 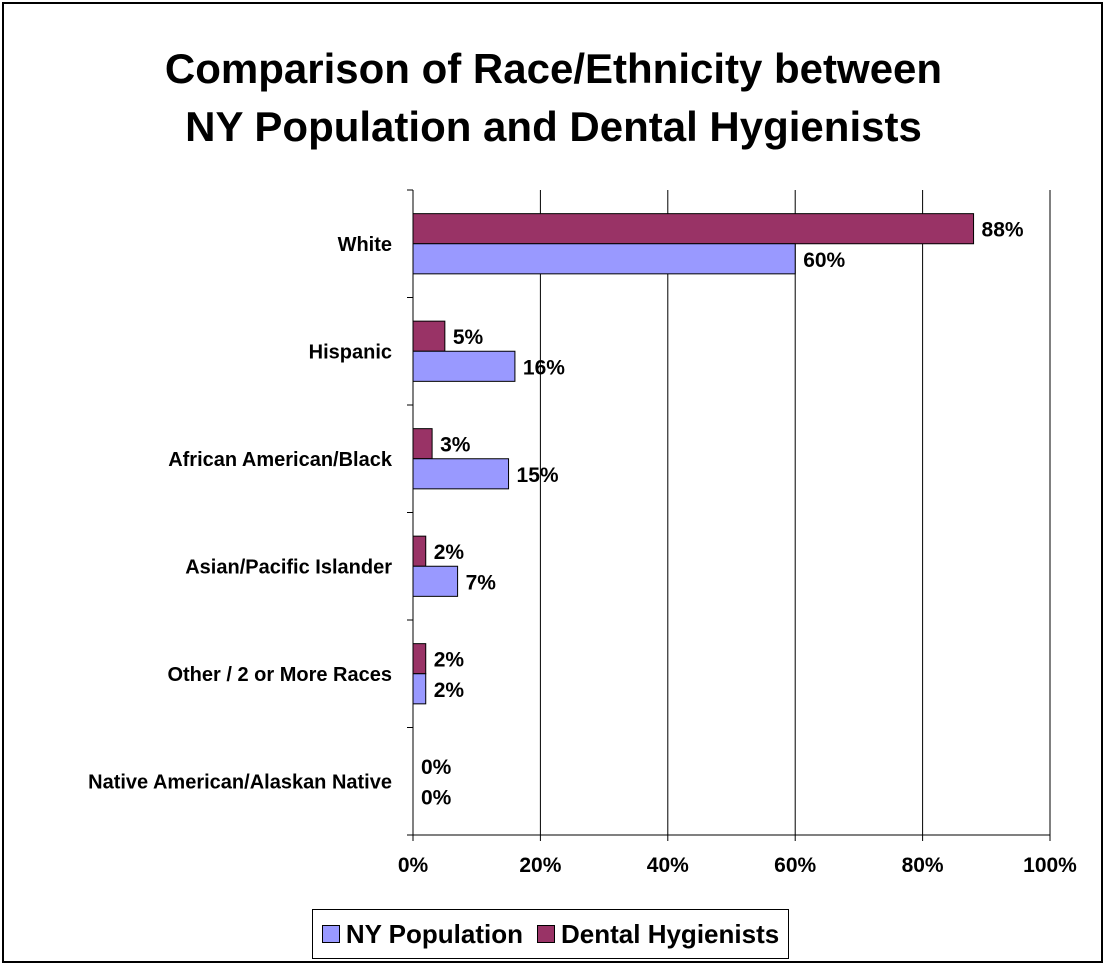 I want to click on data-label-ny-population: 0%, so click(x=436, y=797).